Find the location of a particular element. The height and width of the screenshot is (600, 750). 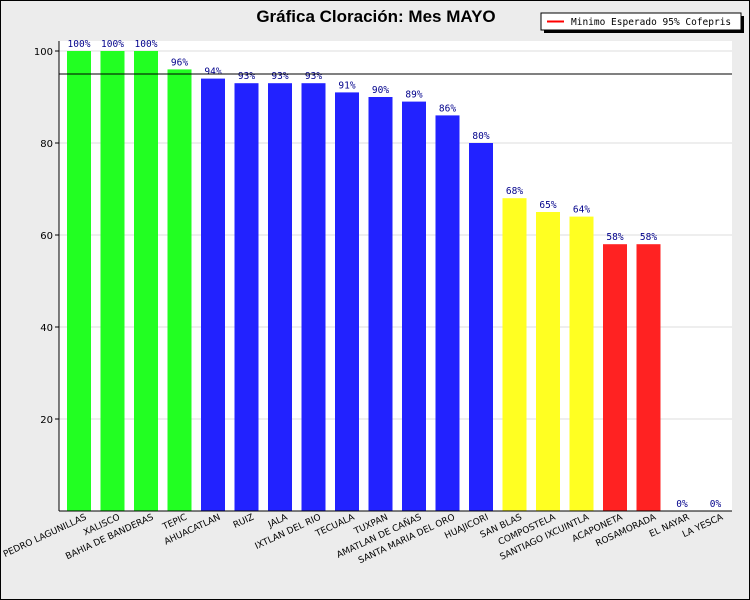

x-tick-label: RUIZ is located at coordinates (244, 522).